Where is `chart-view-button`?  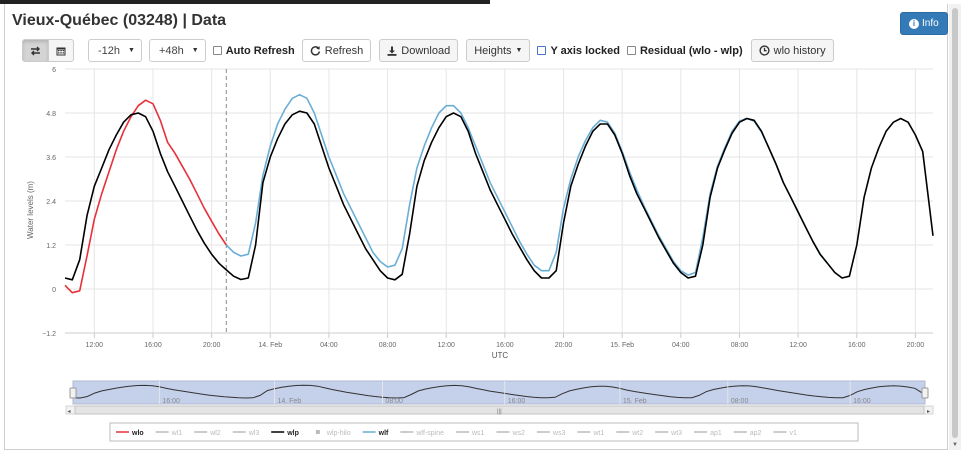 chart-view-button is located at coordinates (35, 50).